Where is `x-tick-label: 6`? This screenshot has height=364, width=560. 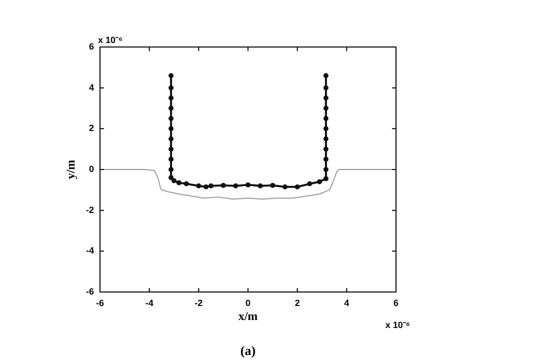
x-tick-label: 6 is located at coordinates (396, 303).